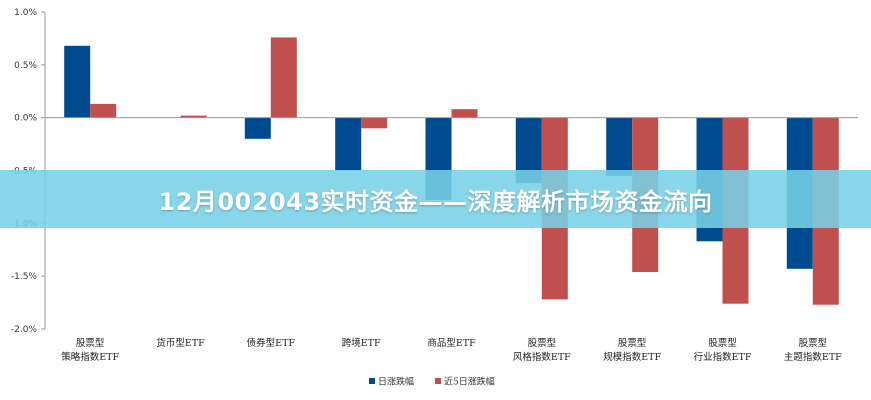  I want to click on y-tick-label: -2.0%, so click(24, 330).